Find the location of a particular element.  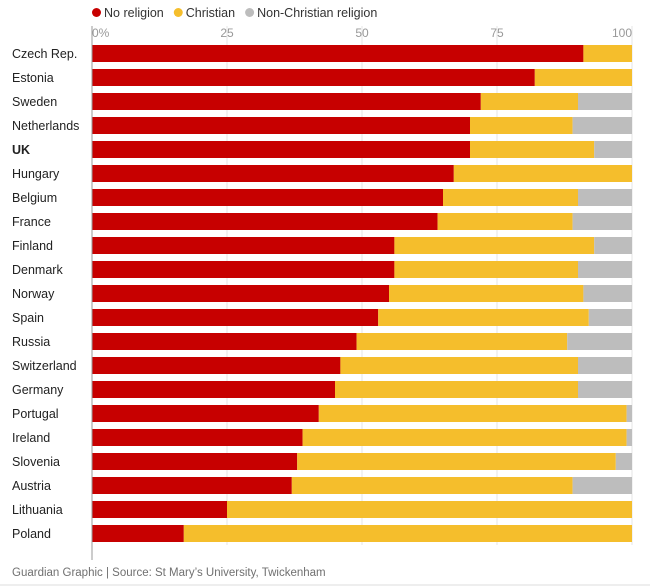

bar-row-norway is located at coordinates (362, 293).